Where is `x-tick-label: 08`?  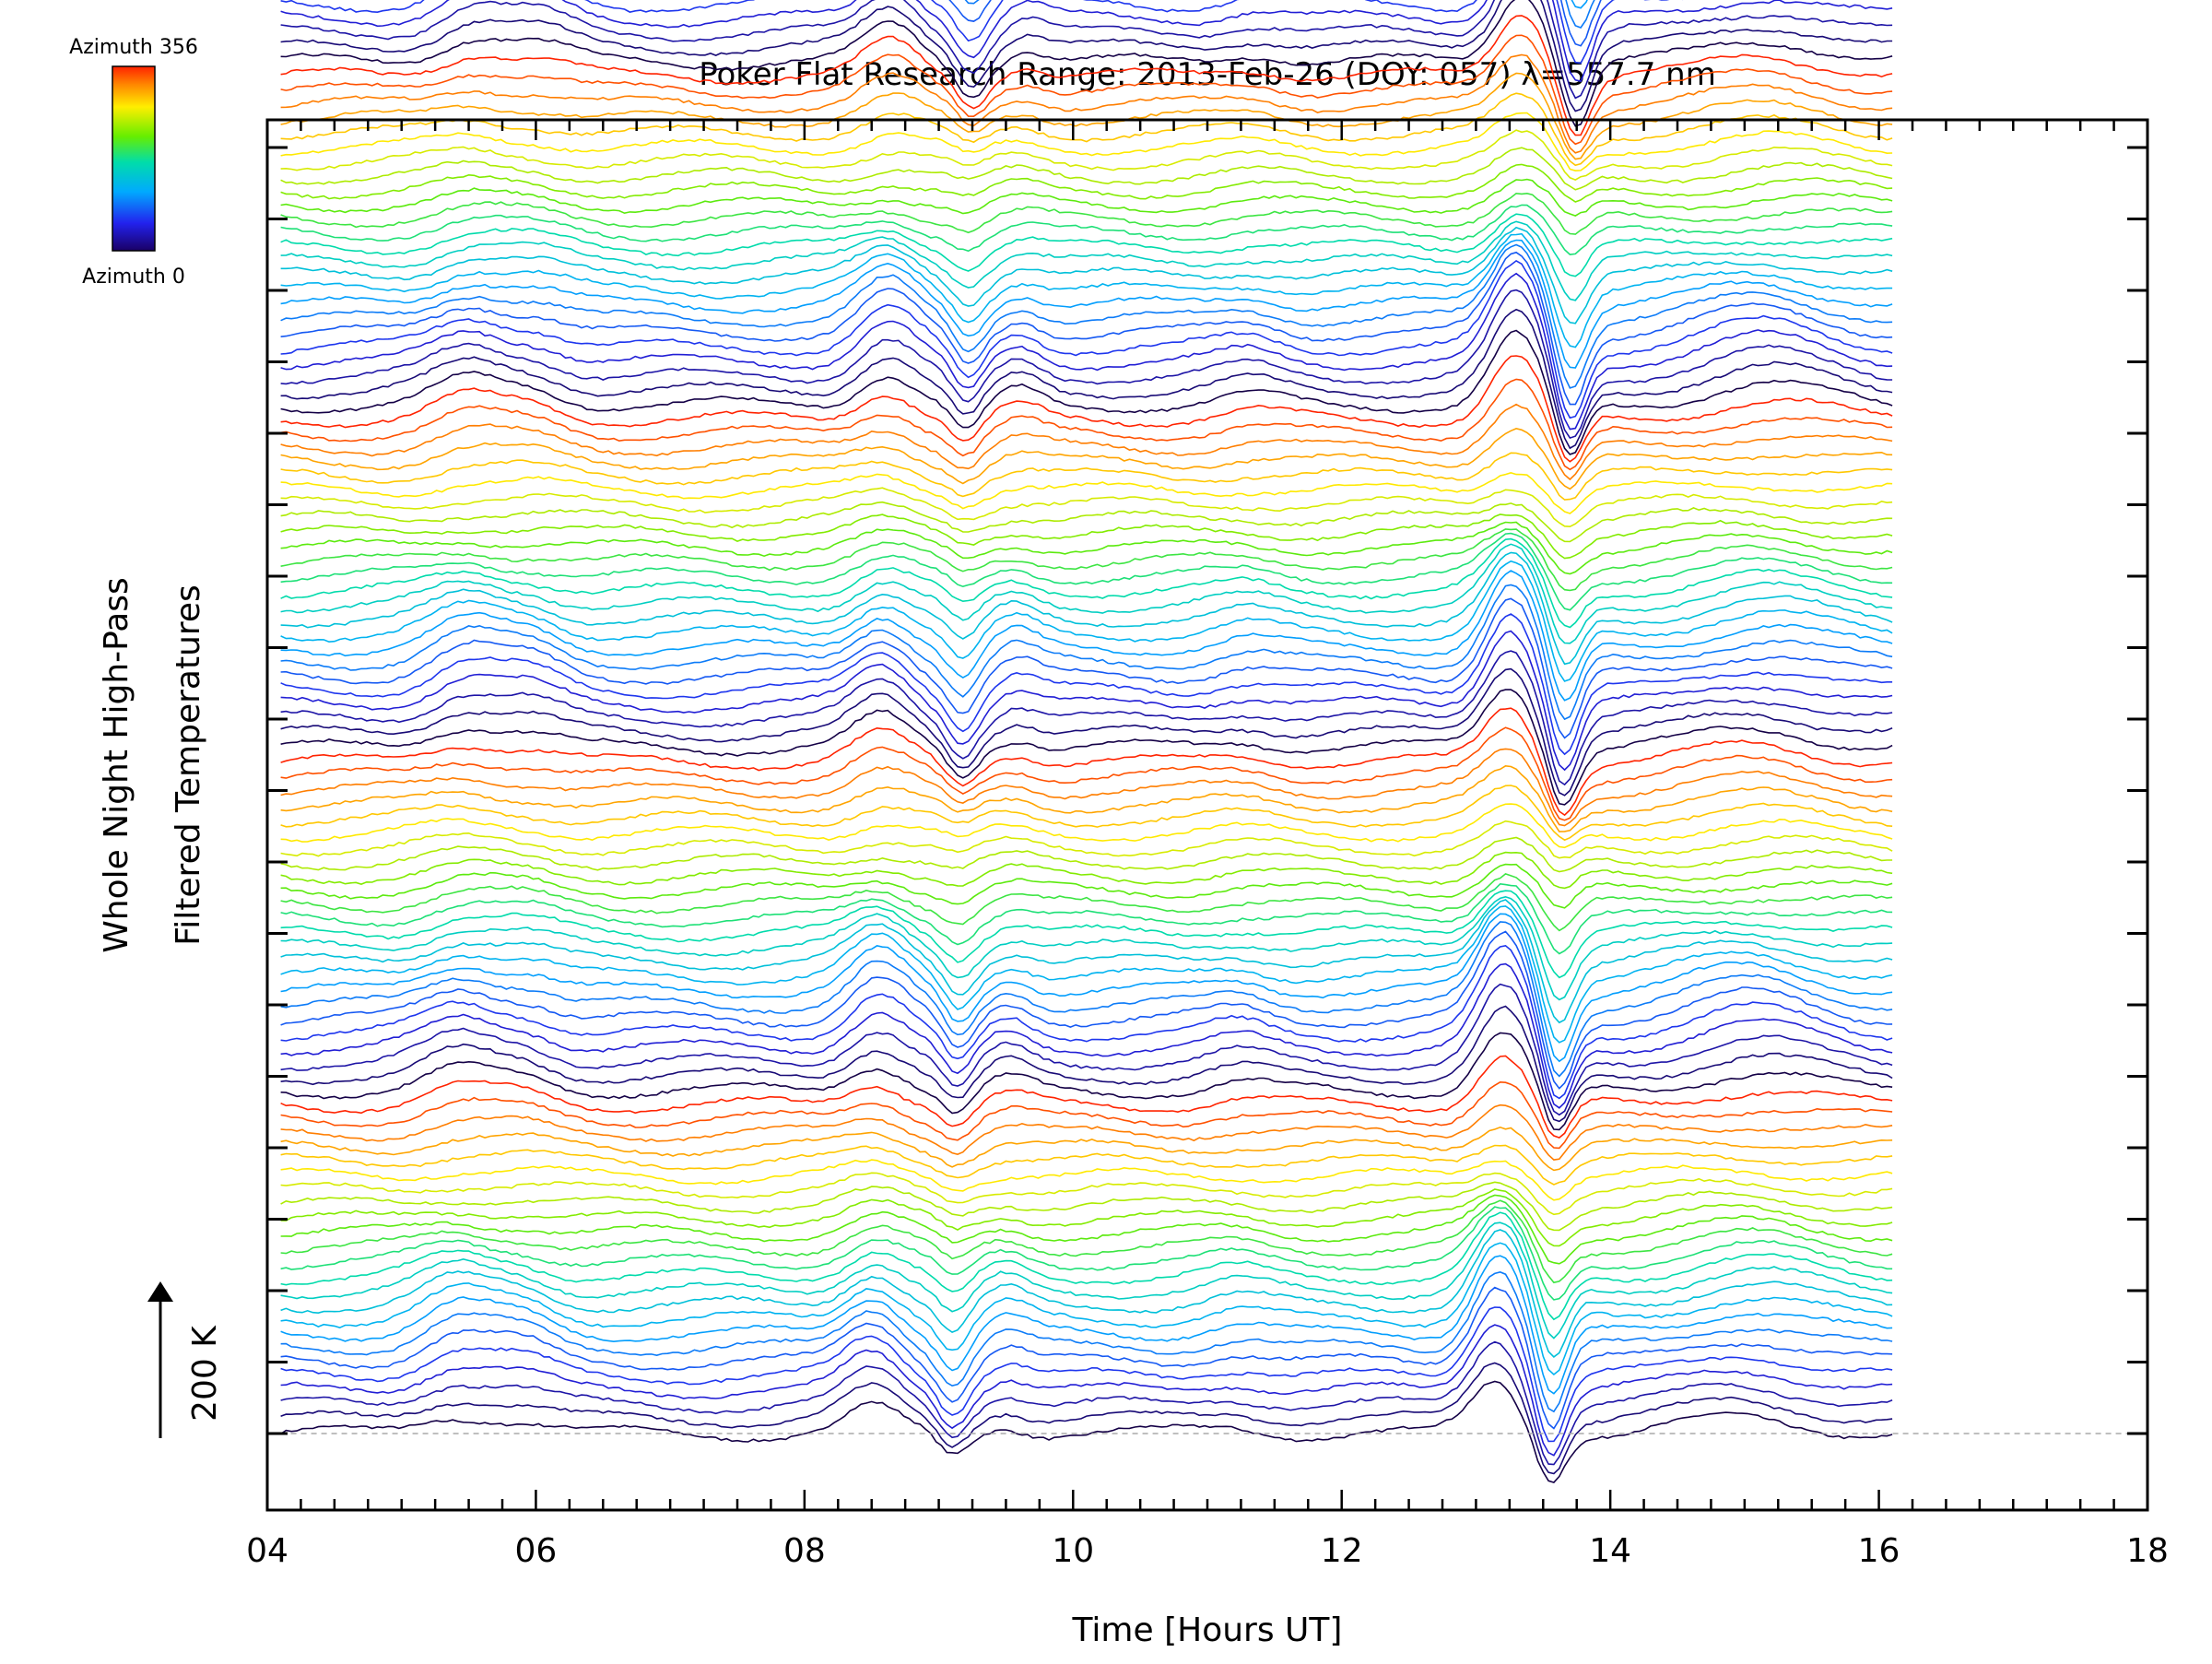
x-tick-label: 08 is located at coordinates (804, 1551).